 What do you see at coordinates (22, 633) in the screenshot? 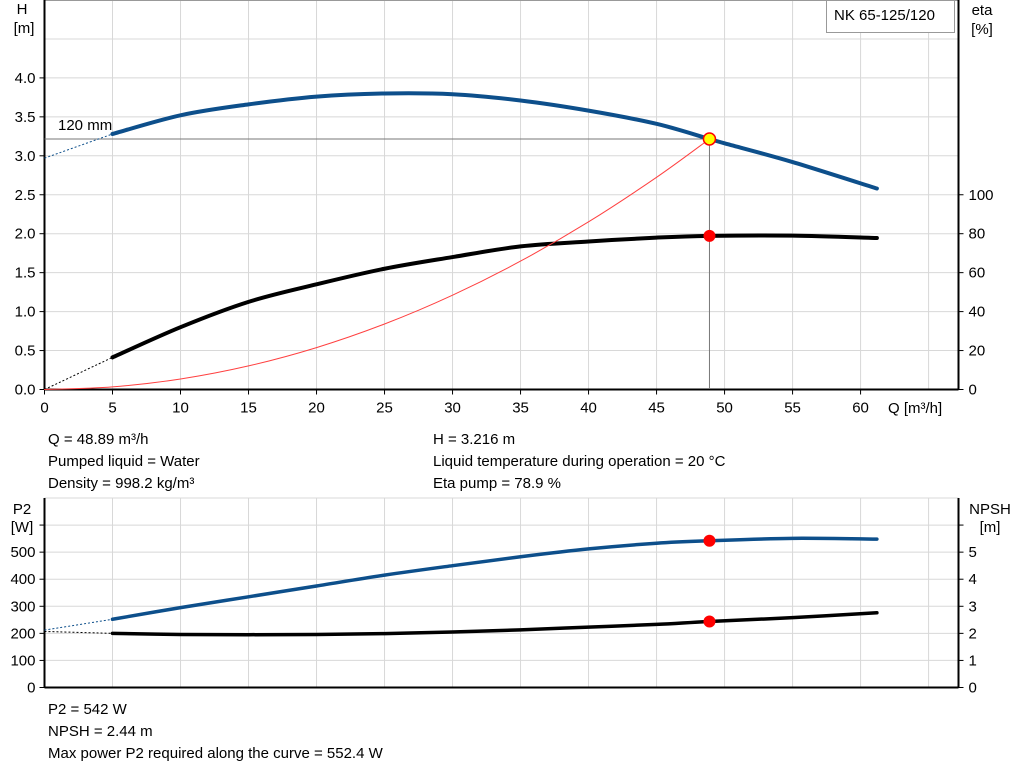
I see `left-tick-label: 200` at bounding box center [22, 633].